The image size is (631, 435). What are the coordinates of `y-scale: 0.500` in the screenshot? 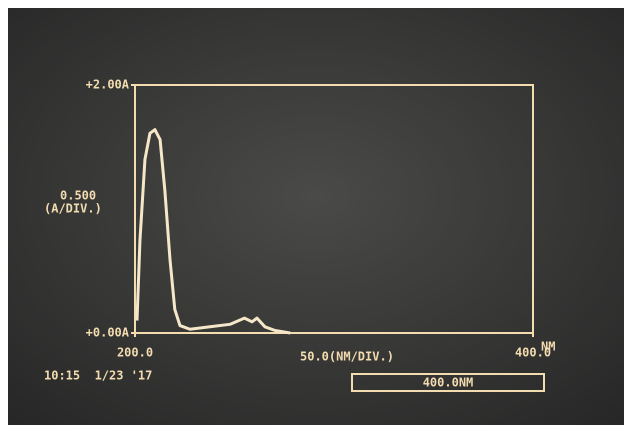 It's located at (78, 196).